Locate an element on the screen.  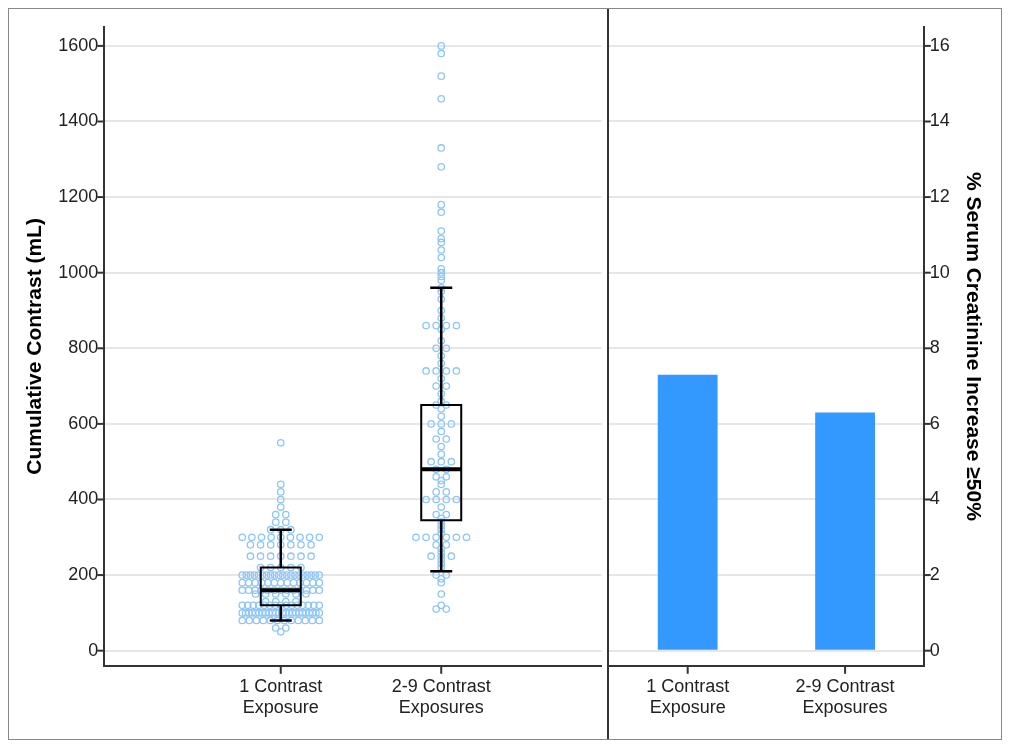
y-tick-label: 400 is located at coordinates (83, 498).